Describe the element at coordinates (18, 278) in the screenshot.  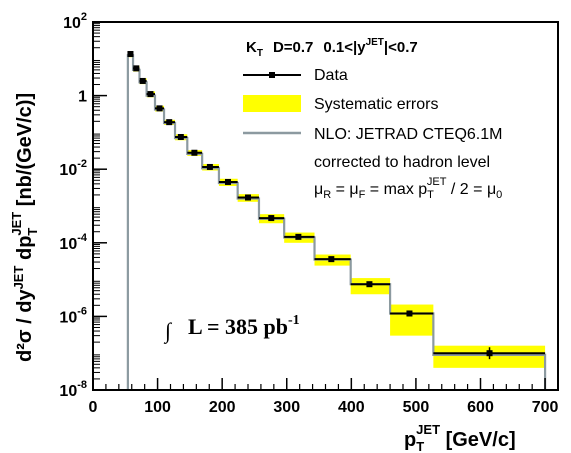
I see `y-axis-y-sup: JET` at that location.